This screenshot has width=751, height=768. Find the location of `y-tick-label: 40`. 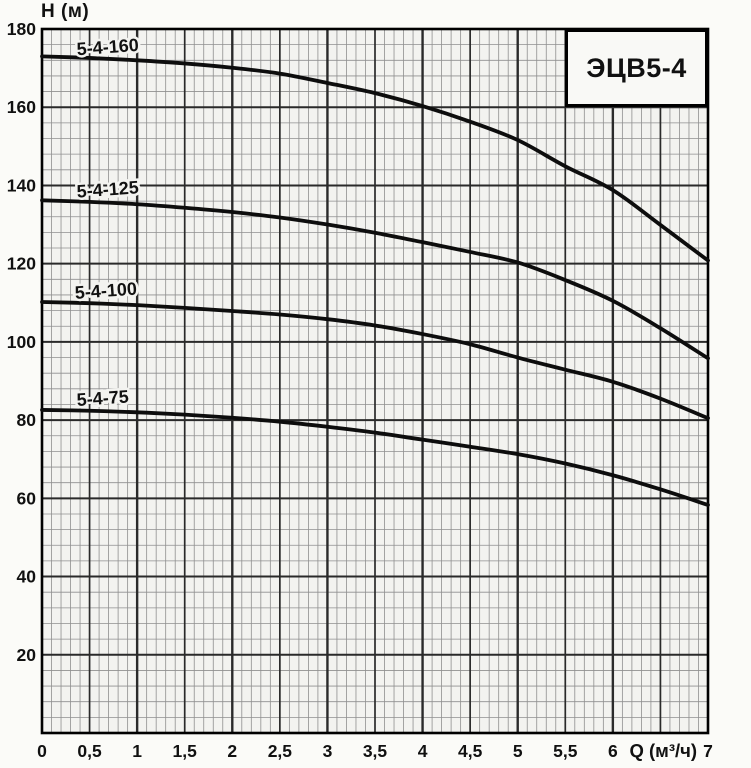

y-tick-label: 40 is located at coordinates (27, 577).